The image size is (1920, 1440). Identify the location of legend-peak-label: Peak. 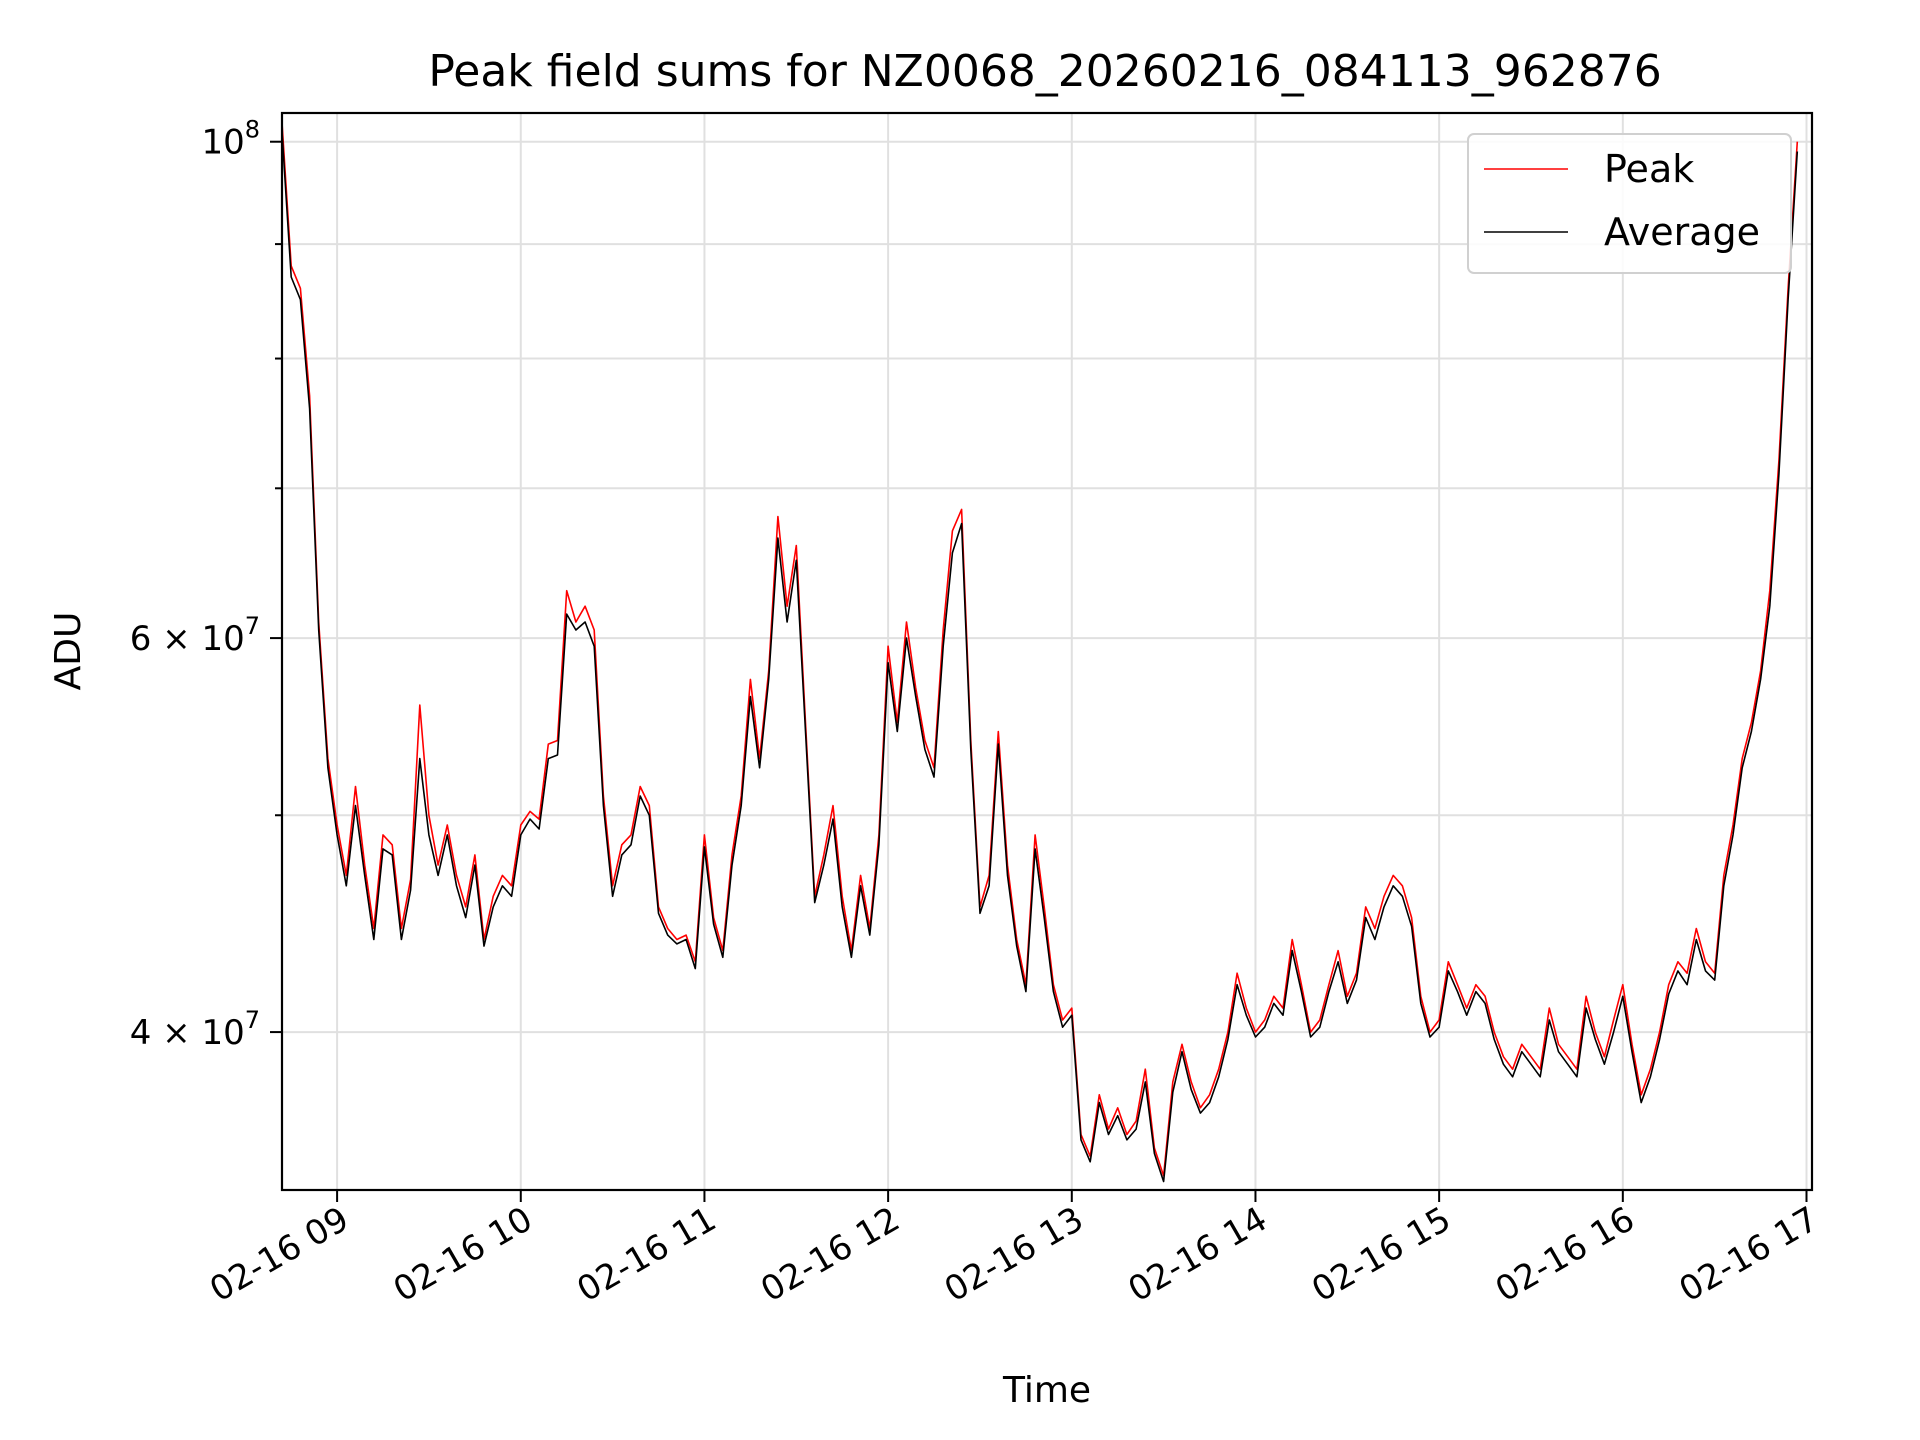
(1649, 169).